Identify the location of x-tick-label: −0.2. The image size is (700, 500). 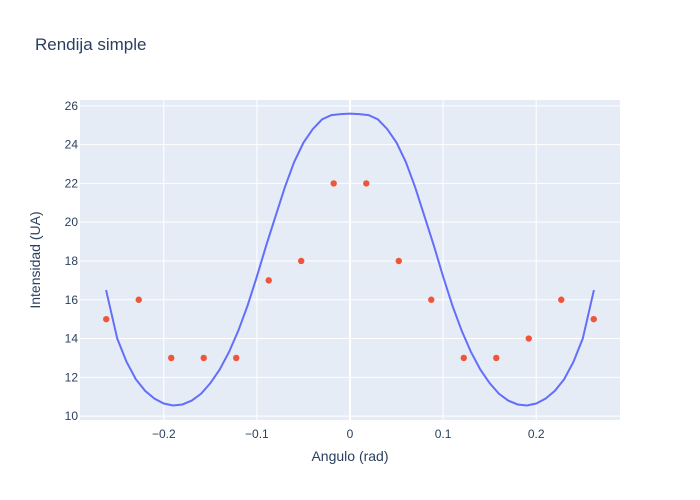
(164, 434).